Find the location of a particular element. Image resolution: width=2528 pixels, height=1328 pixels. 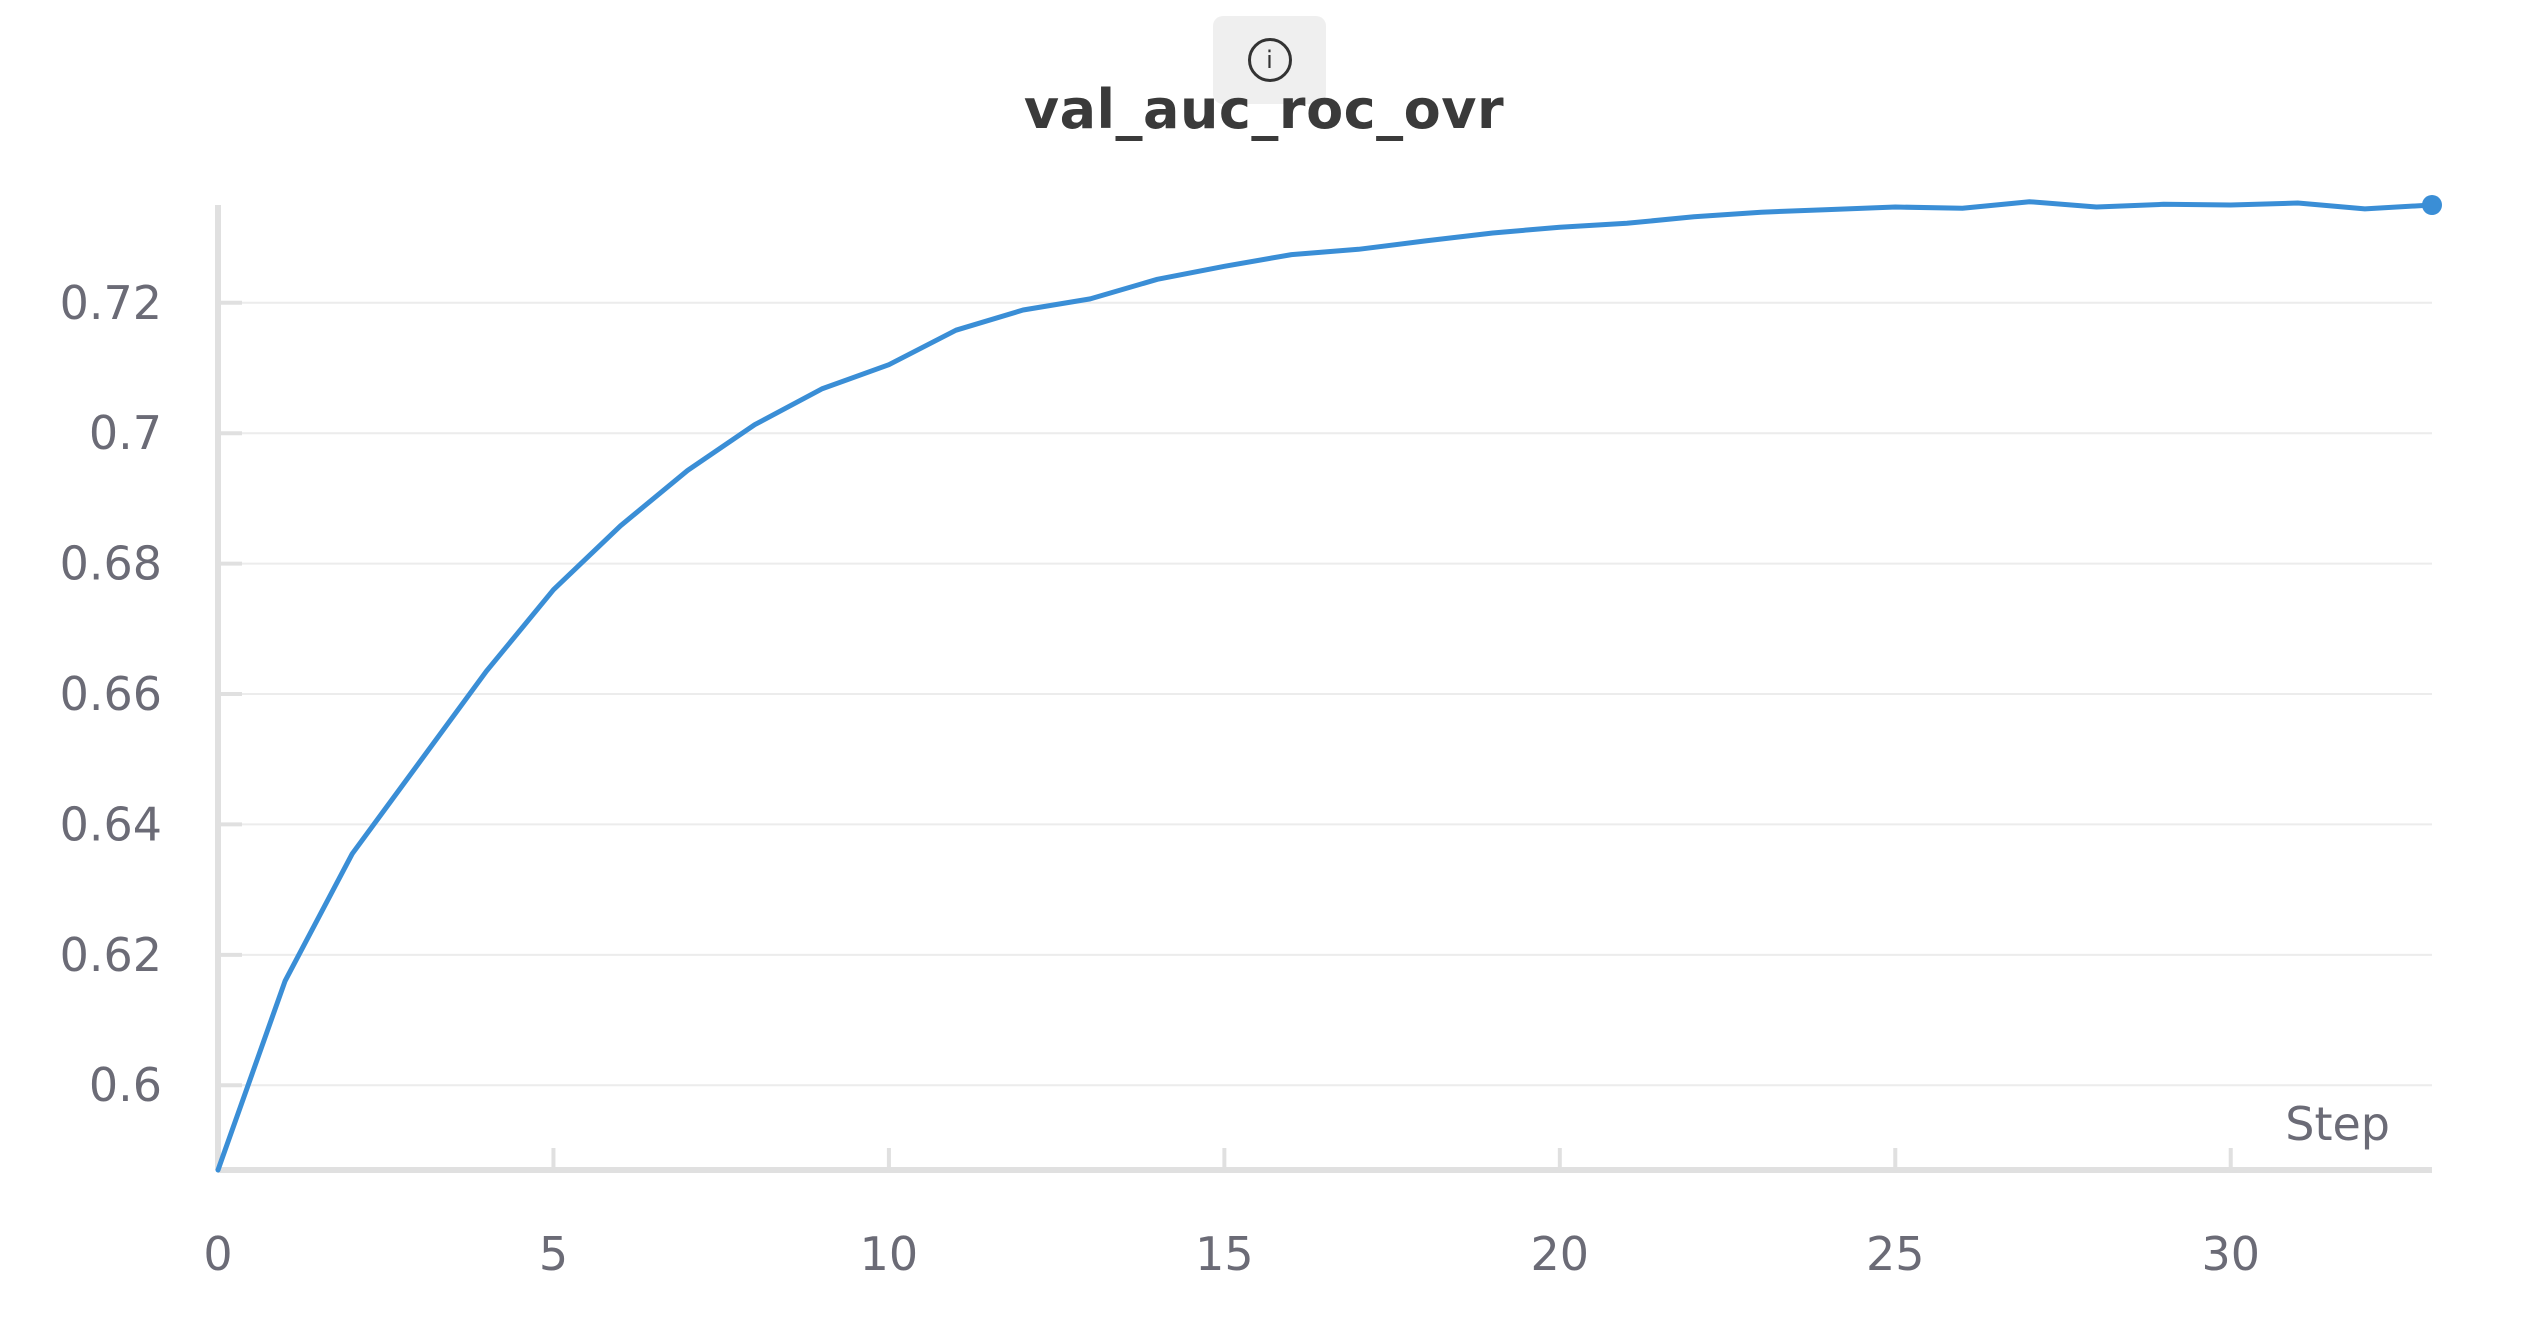

y-tick-label: 0.64 is located at coordinates (111, 824).